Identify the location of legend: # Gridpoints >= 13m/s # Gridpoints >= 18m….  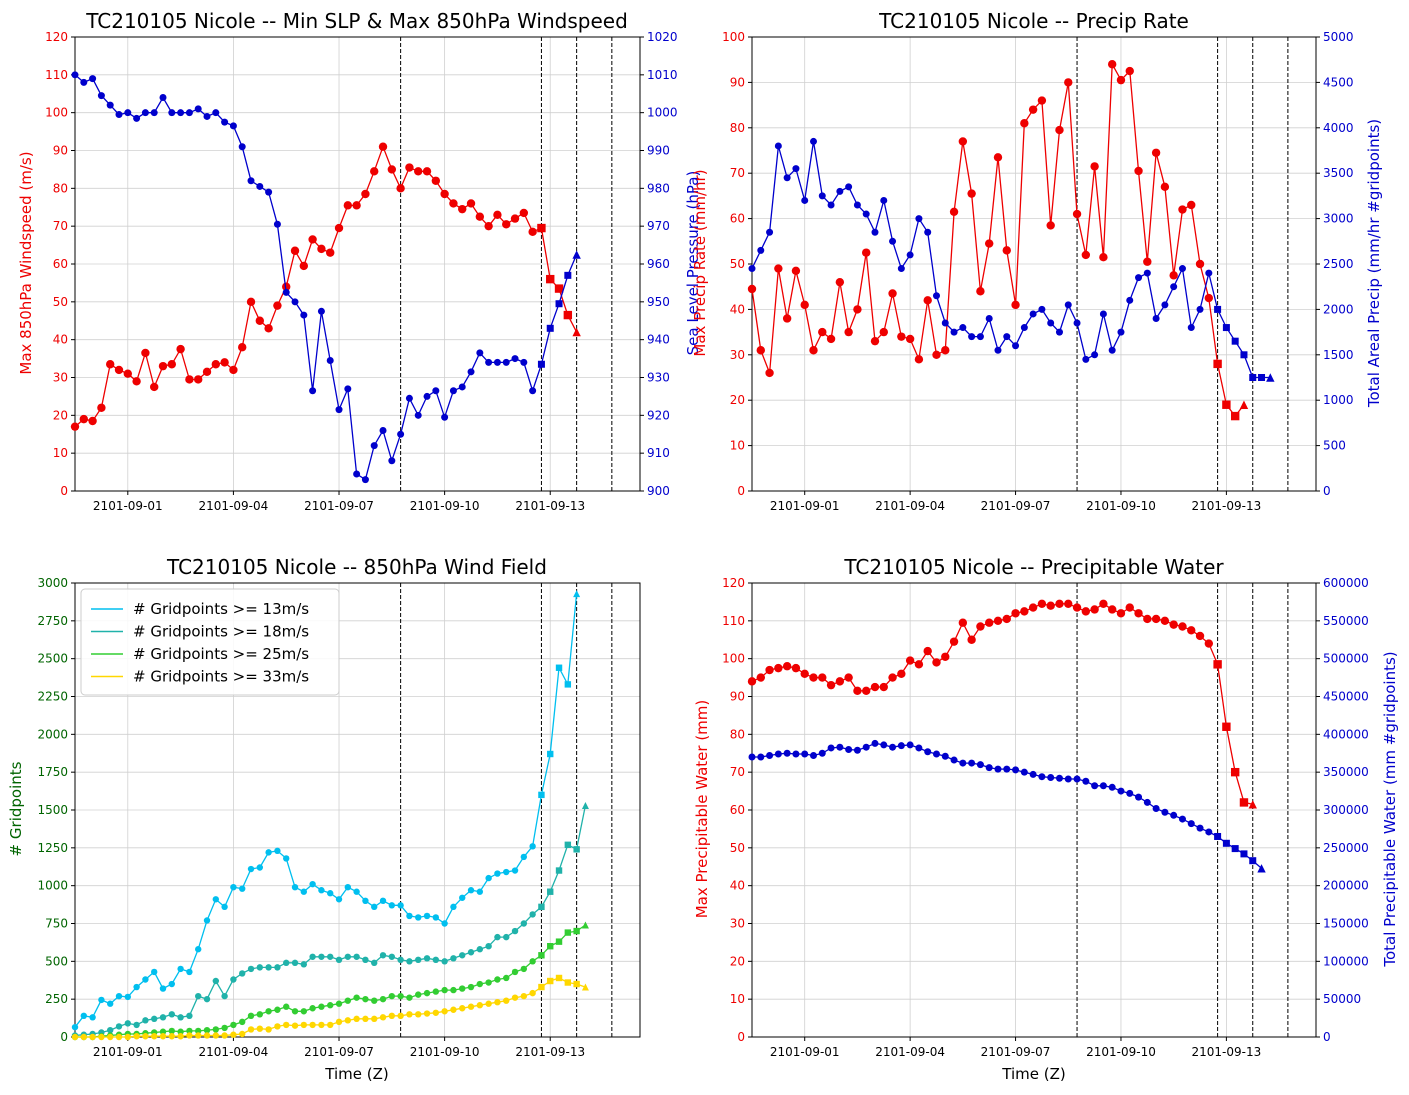
(210, 642).